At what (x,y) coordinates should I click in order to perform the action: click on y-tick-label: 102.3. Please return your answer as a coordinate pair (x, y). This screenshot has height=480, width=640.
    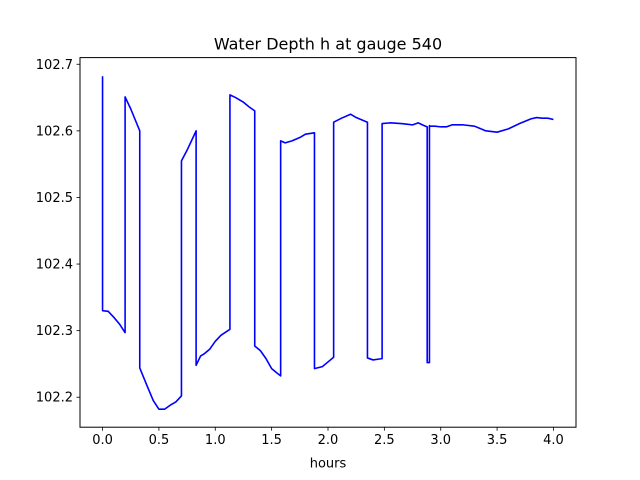
    Looking at the image, I should click on (54, 331).